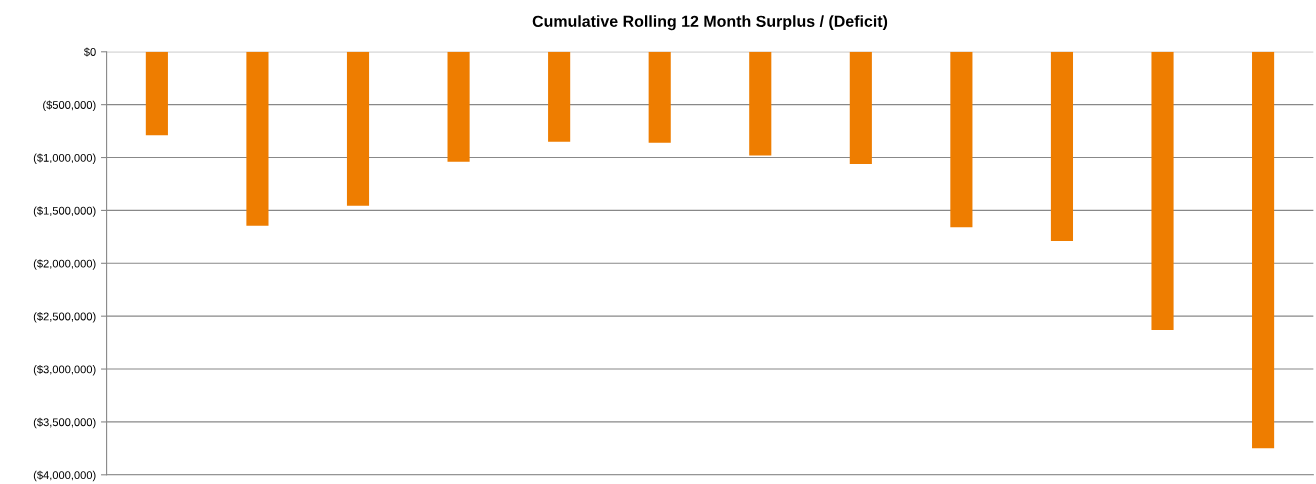 This screenshot has height=484, width=1316. What do you see at coordinates (64, 370) in the screenshot?
I see `y-tick-label: ($3,000,000)` at bounding box center [64, 370].